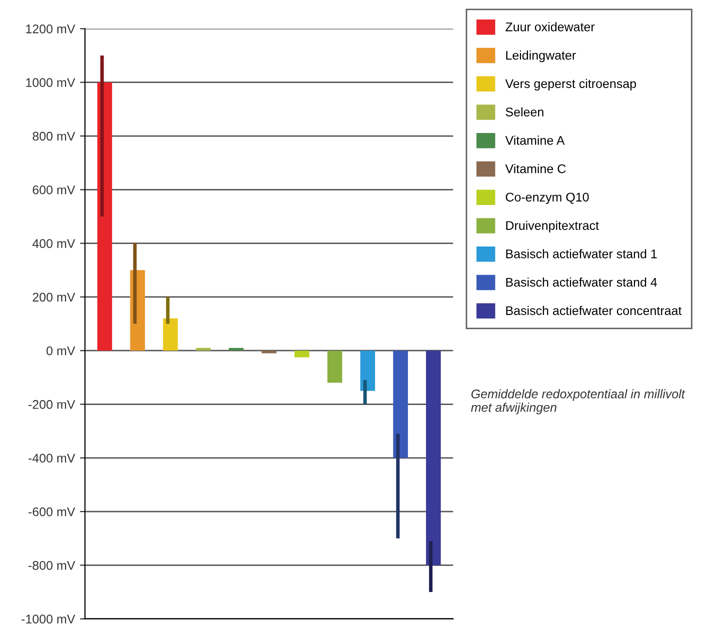 The width and height of the screenshot is (708, 638). Describe the element at coordinates (52, 511) in the screenshot. I see `y-tick-label: -600 mV` at that location.